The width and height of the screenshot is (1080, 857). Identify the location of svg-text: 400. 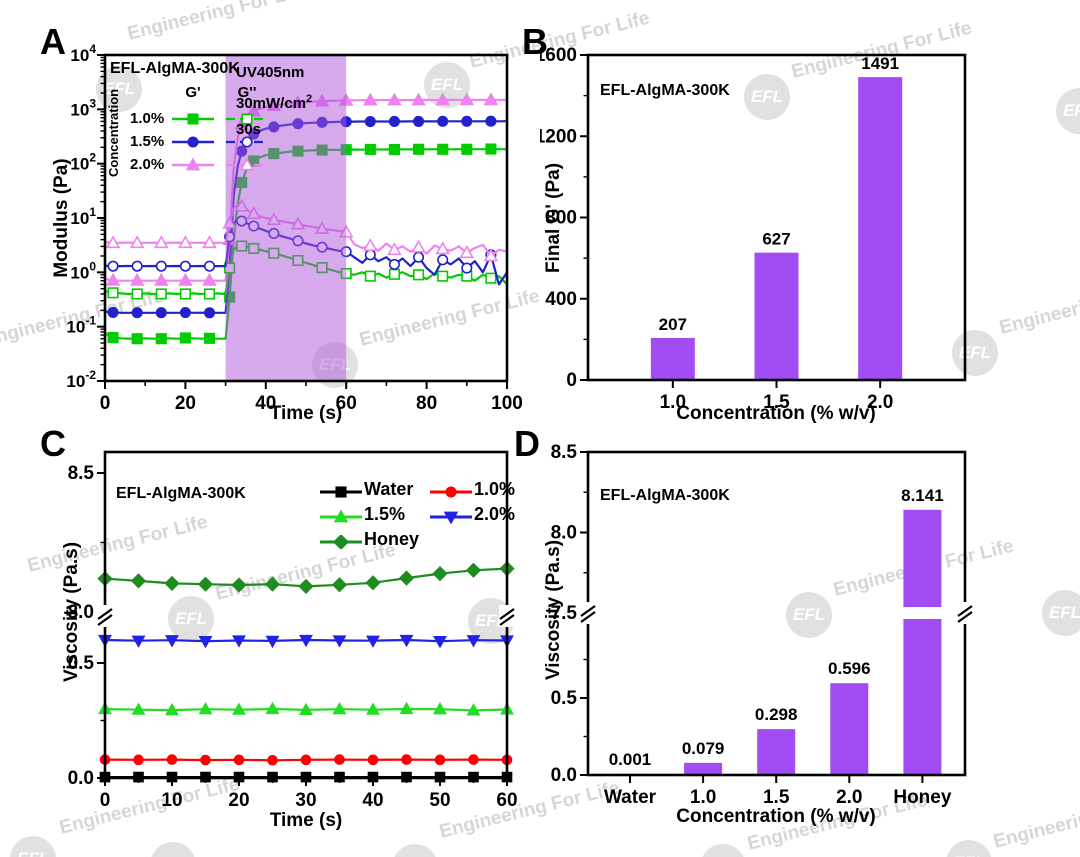
(561, 299).